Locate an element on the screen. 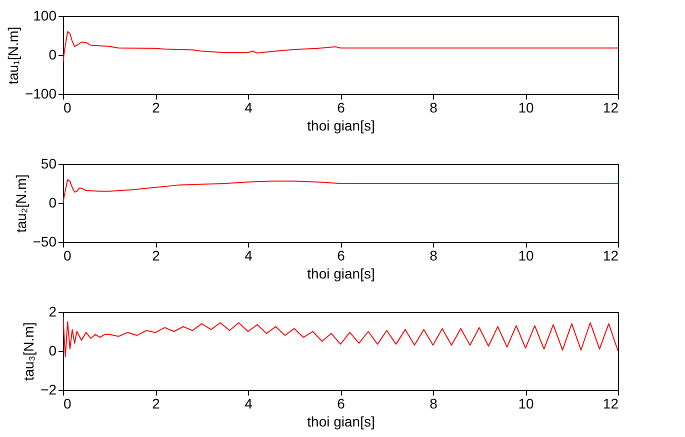 The image size is (685, 437). y-tick-label: −2 is located at coordinates (48, 390).